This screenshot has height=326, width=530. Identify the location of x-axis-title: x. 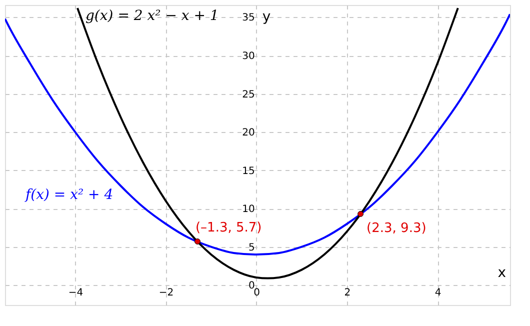
(502, 273).